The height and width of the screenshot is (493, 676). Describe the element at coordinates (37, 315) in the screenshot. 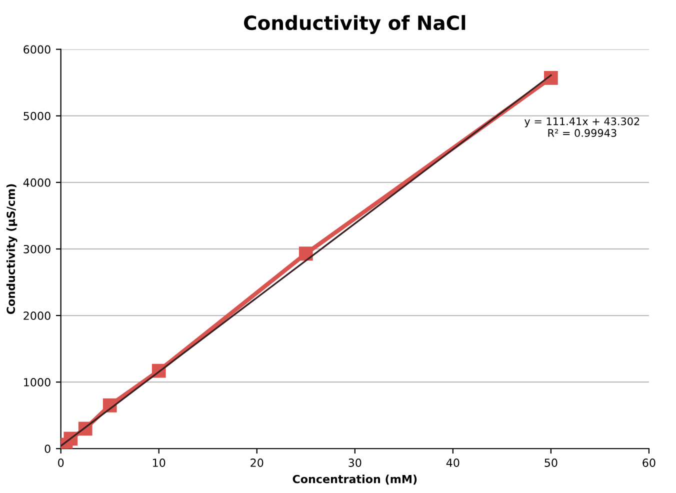

I see `y-tick-label: 2000` at that location.